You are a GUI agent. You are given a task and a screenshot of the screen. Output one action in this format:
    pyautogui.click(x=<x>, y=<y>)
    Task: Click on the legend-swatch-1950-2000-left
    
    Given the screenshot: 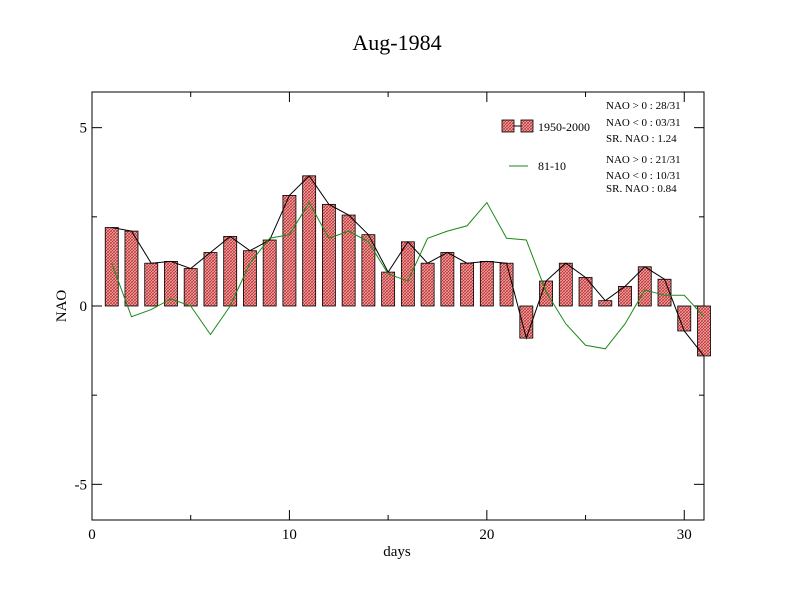 What is the action you would take?
    pyautogui.click(x=508, y=126)
    